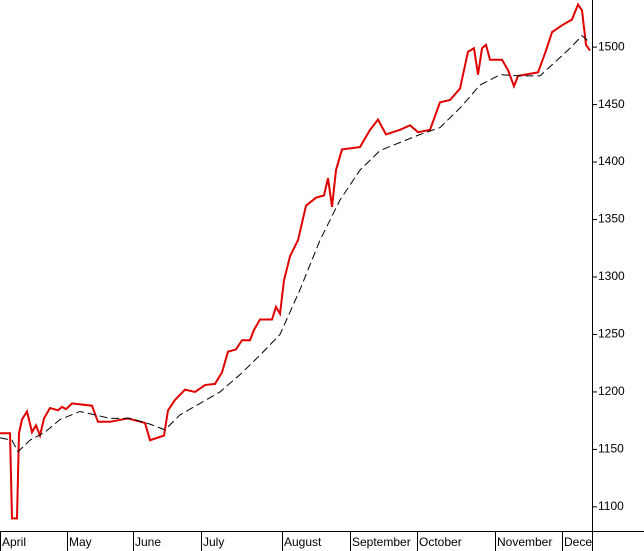 This screenshot has width=644, height=551. Describe the element at coordinates (611, 104) in the screenshot. I see `y-tick-label: 1450` at that location.